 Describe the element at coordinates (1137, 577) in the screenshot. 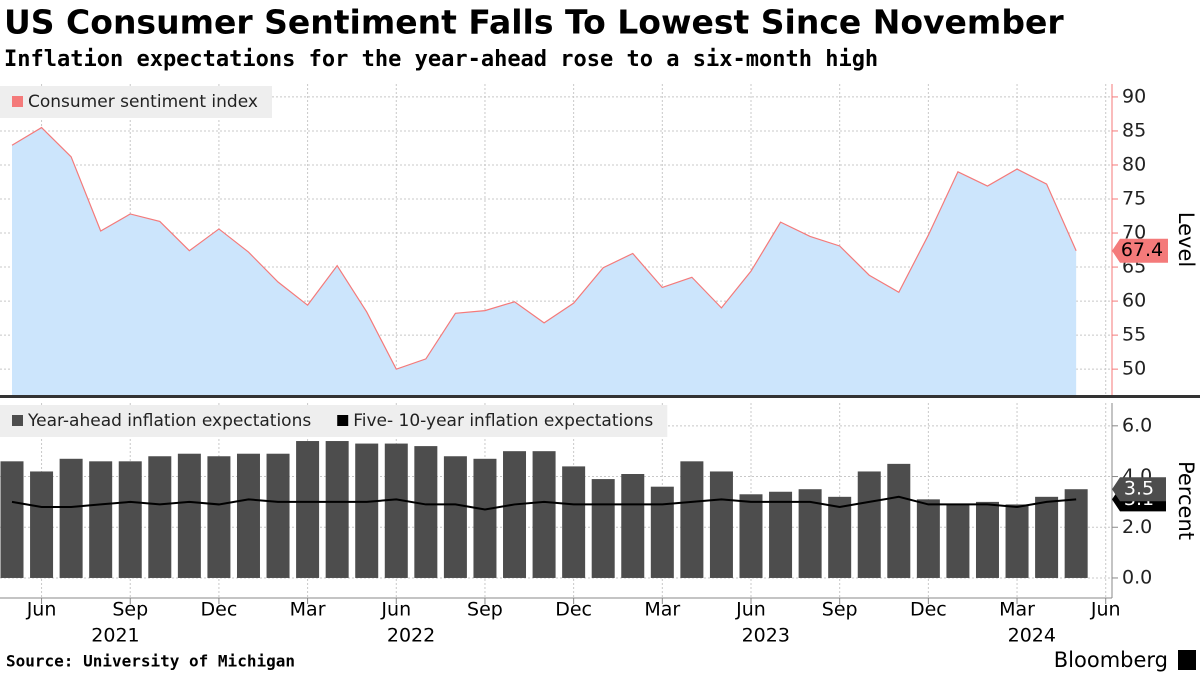

I see `y-tick-label: 0.0` at that location.